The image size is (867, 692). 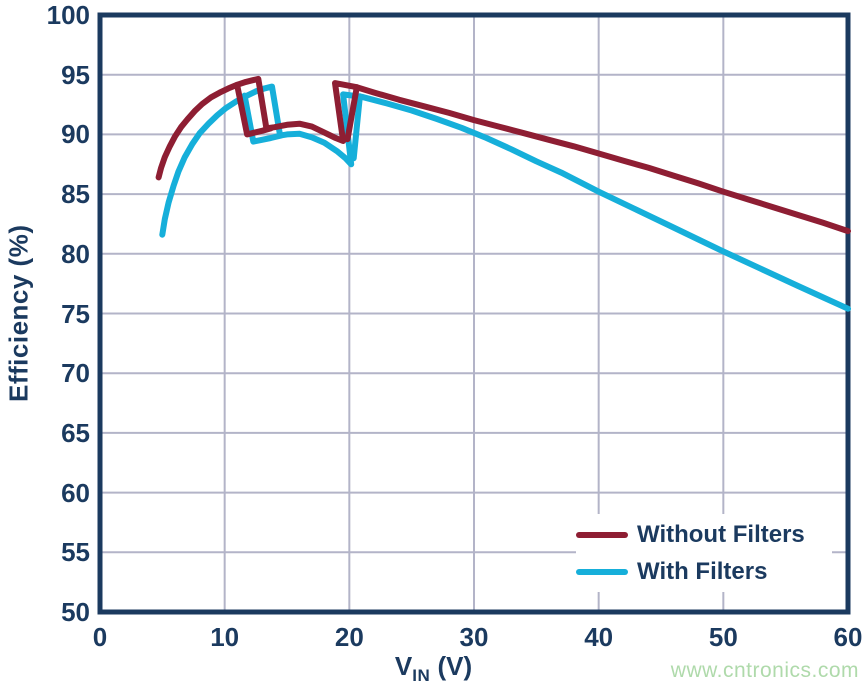 I want to click on legend-label: With Filters, so click(x=702, y=571).